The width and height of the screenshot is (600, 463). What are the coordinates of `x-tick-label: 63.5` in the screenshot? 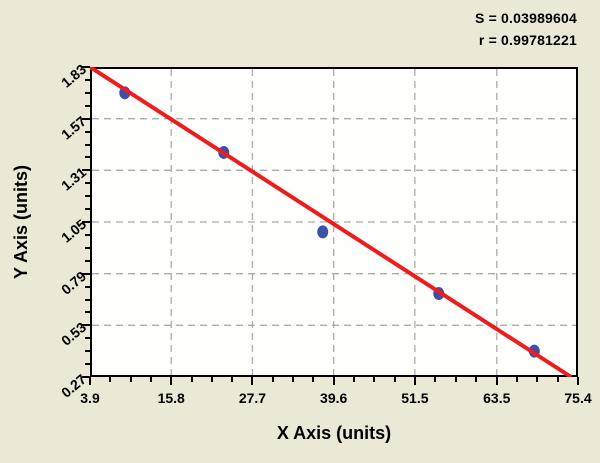 It's located at (497, 398).